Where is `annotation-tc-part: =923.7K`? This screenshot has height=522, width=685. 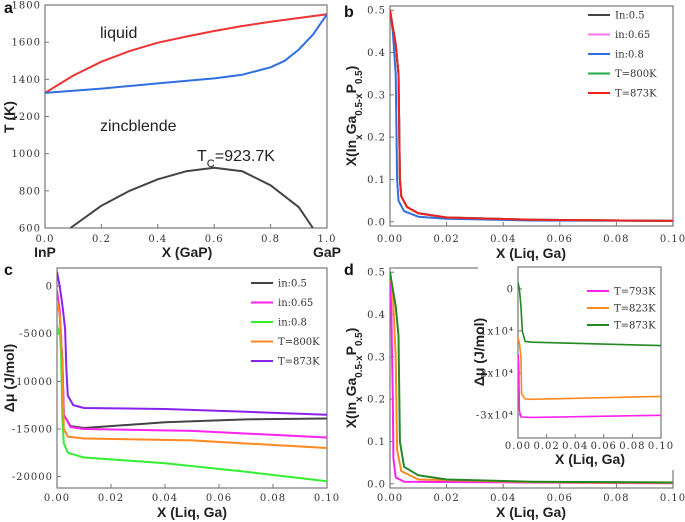
annotation-tc-part: =923.7K is located at coordinates (245, 156).